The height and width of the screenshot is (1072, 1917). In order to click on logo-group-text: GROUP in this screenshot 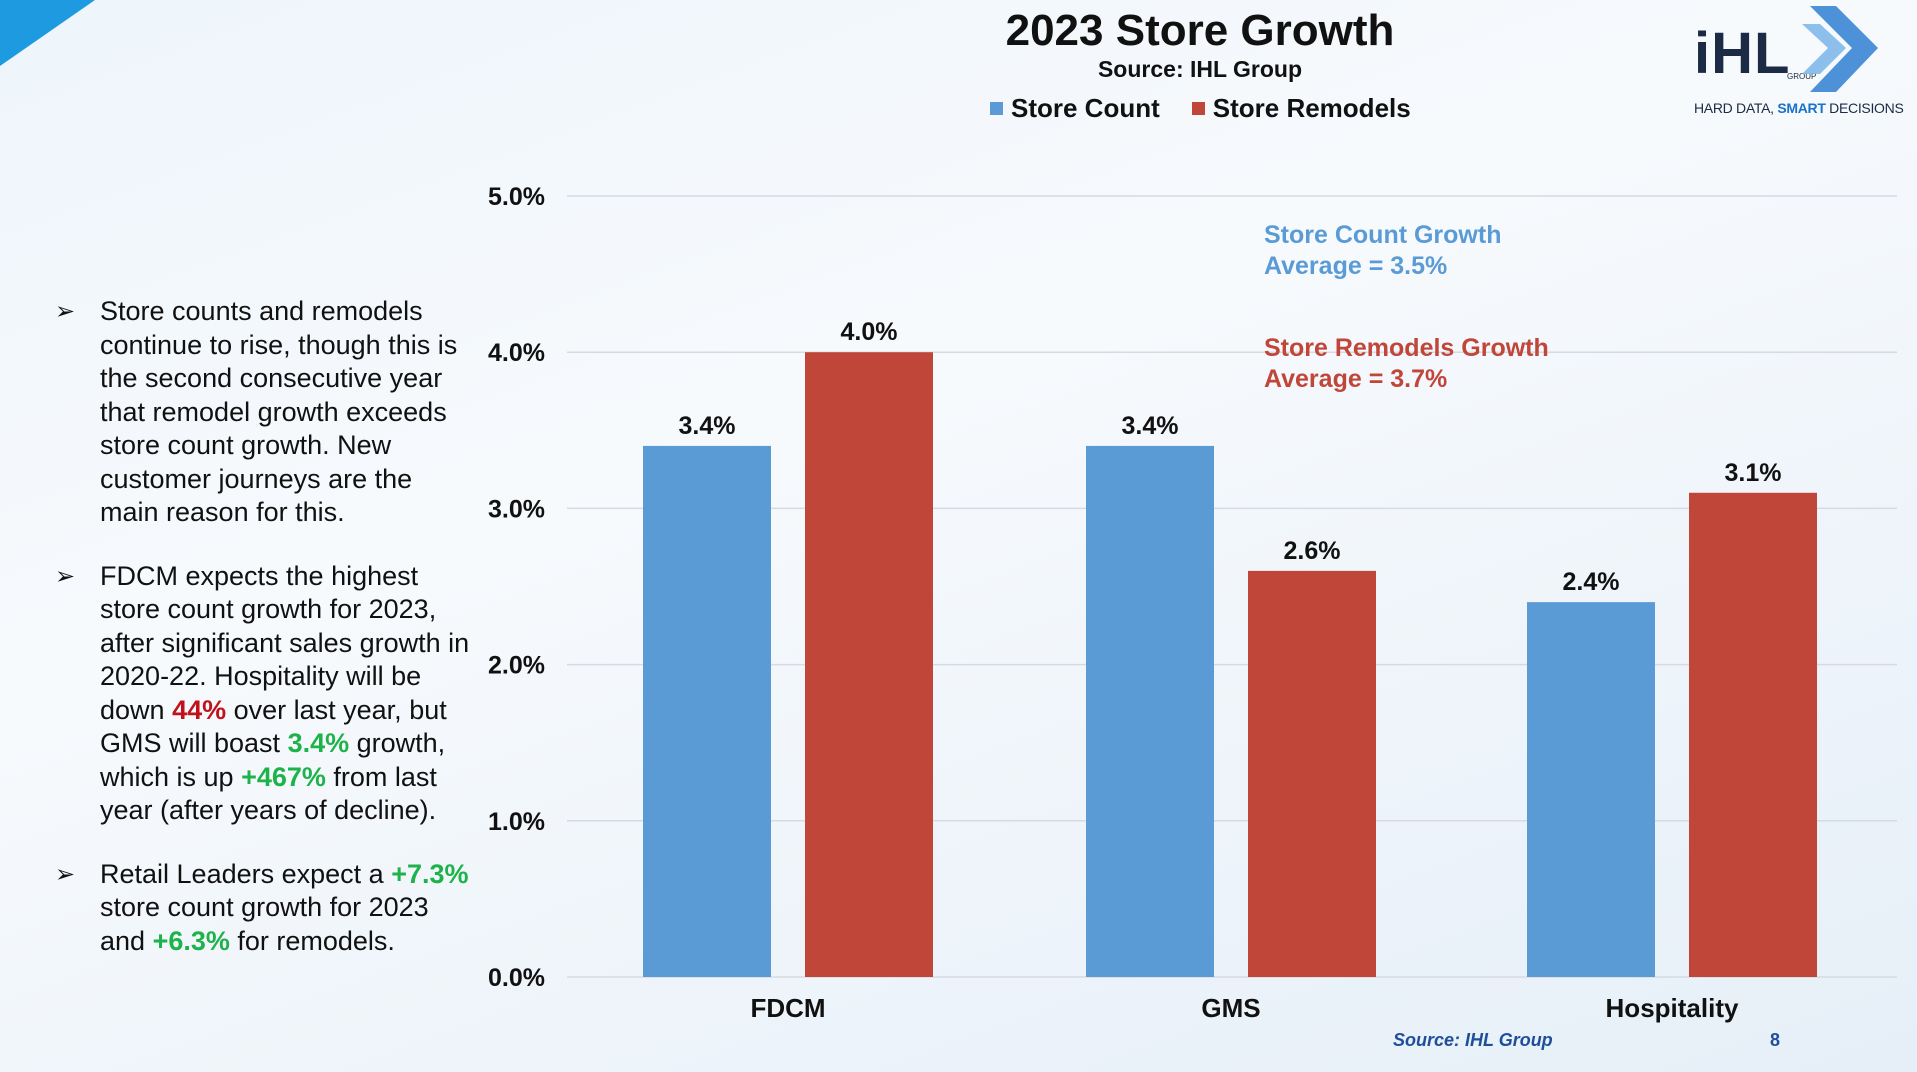, I will do `click(1802, 76)`.